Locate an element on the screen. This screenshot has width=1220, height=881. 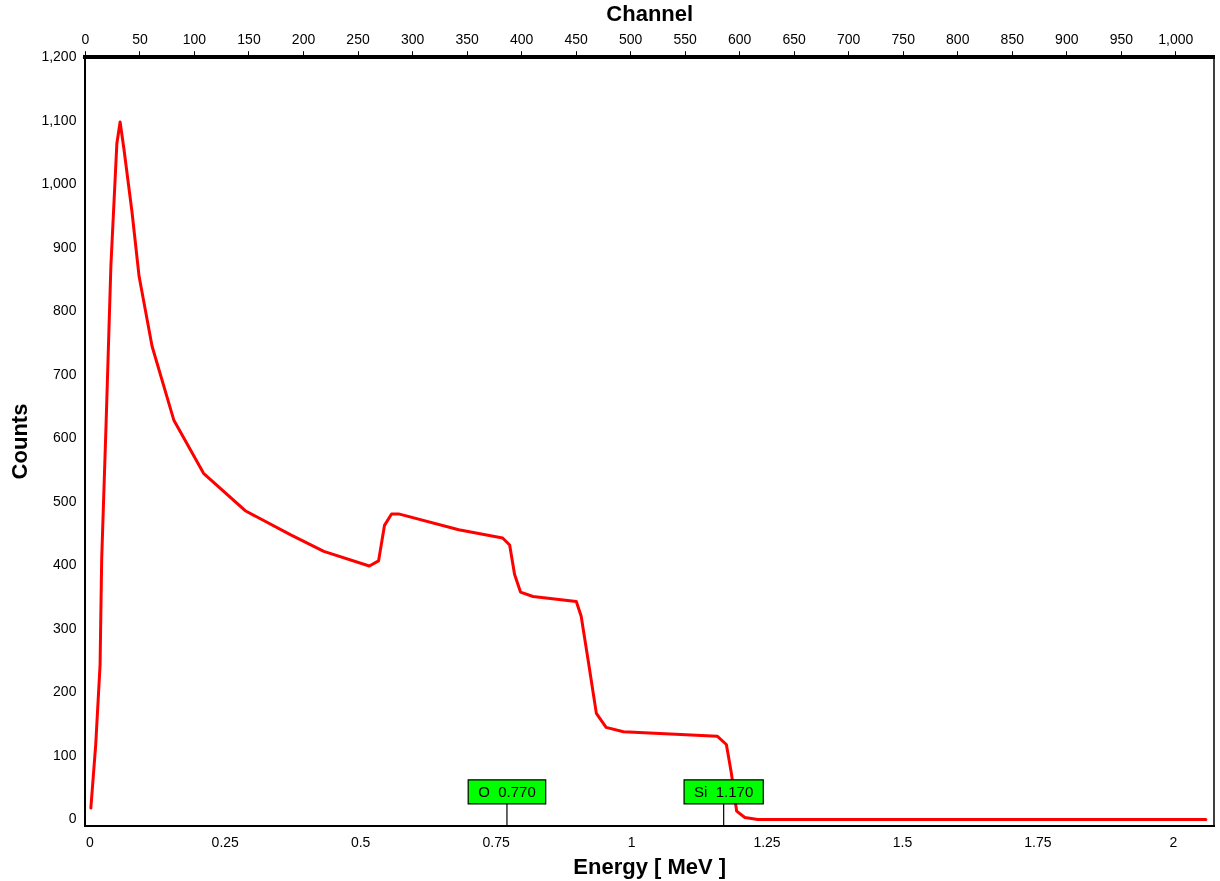
ref-line-label: Si 1.170 is located at coordinates (724, 791).